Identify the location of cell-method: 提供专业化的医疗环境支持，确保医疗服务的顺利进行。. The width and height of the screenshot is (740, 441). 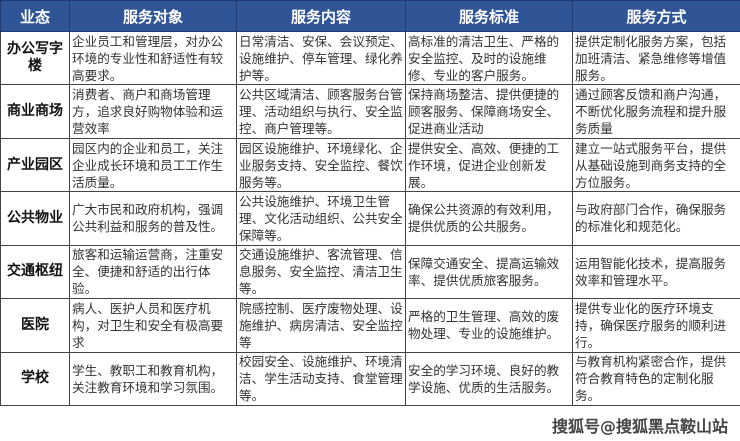
(656, 325).